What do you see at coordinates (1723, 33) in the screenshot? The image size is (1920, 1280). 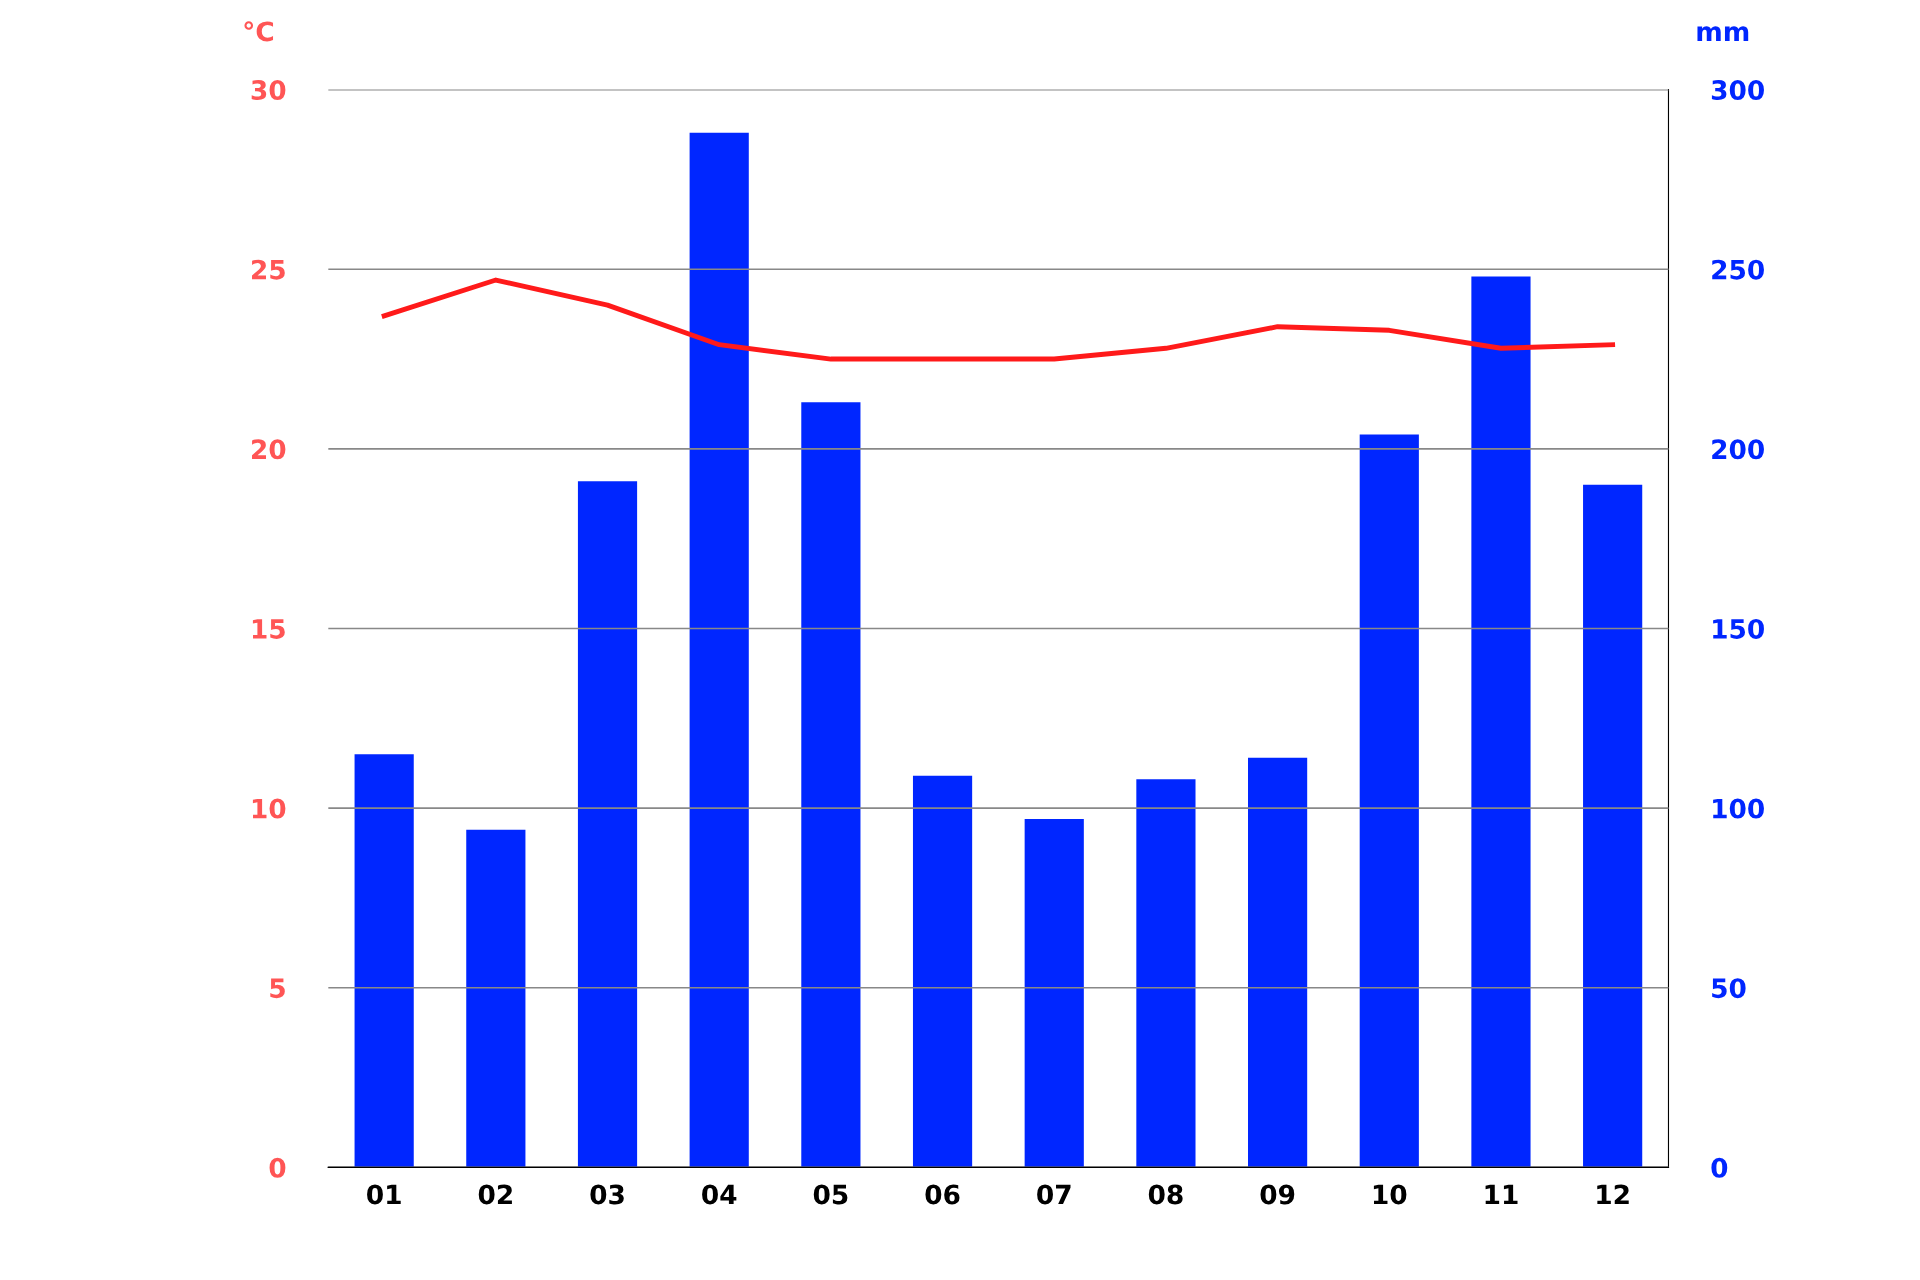 I see `y2-axis-title: mm` at bounding box center [1723, 33].